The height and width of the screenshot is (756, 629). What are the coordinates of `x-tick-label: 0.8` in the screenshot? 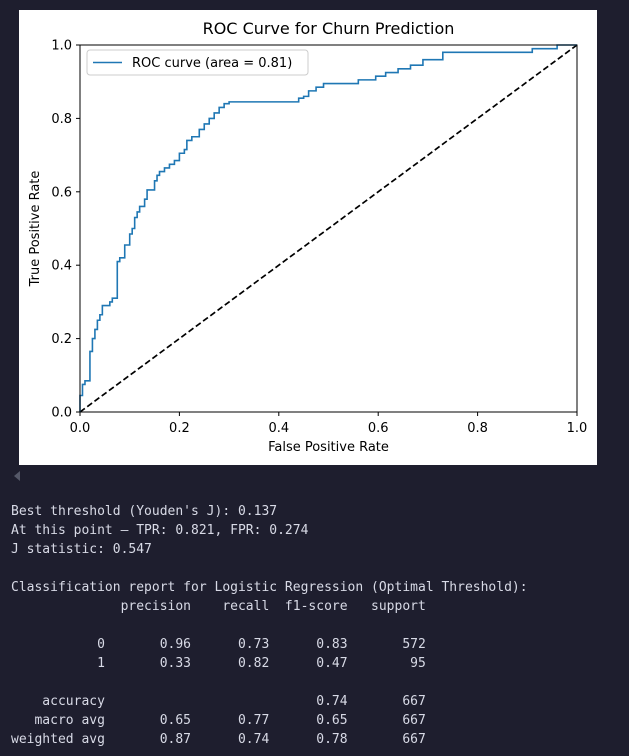 It's located at (477, 428).